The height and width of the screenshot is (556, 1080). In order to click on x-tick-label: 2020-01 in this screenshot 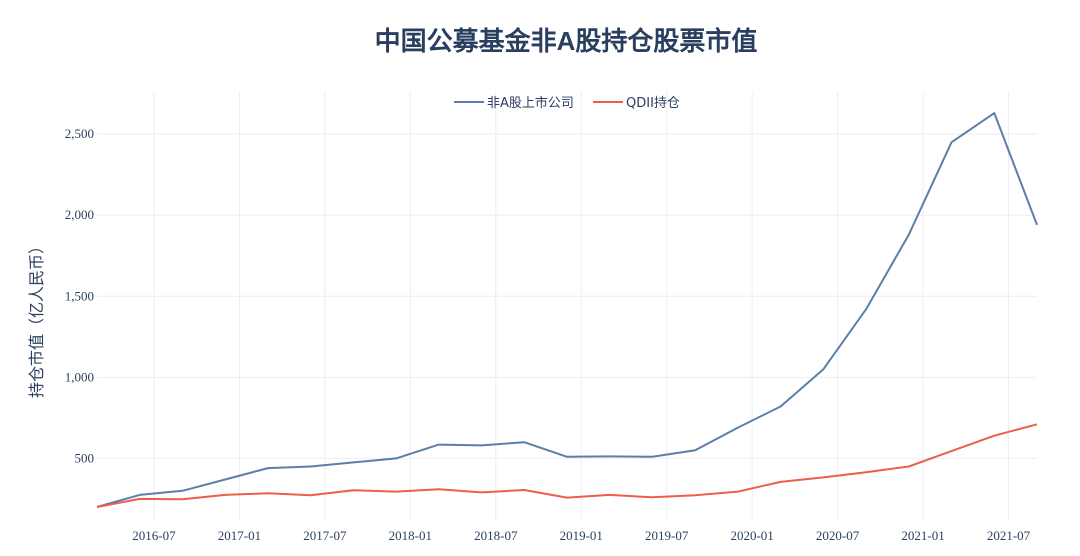, I will do `click(751, 535)`.